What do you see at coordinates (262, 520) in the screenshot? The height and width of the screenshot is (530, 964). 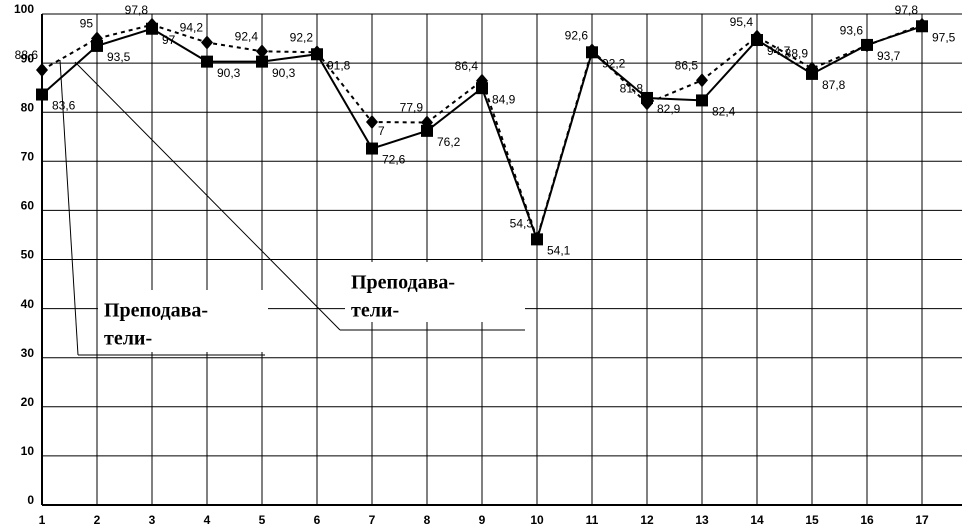 I see `x-tick-label: 5` at bounding box center [262, 520].